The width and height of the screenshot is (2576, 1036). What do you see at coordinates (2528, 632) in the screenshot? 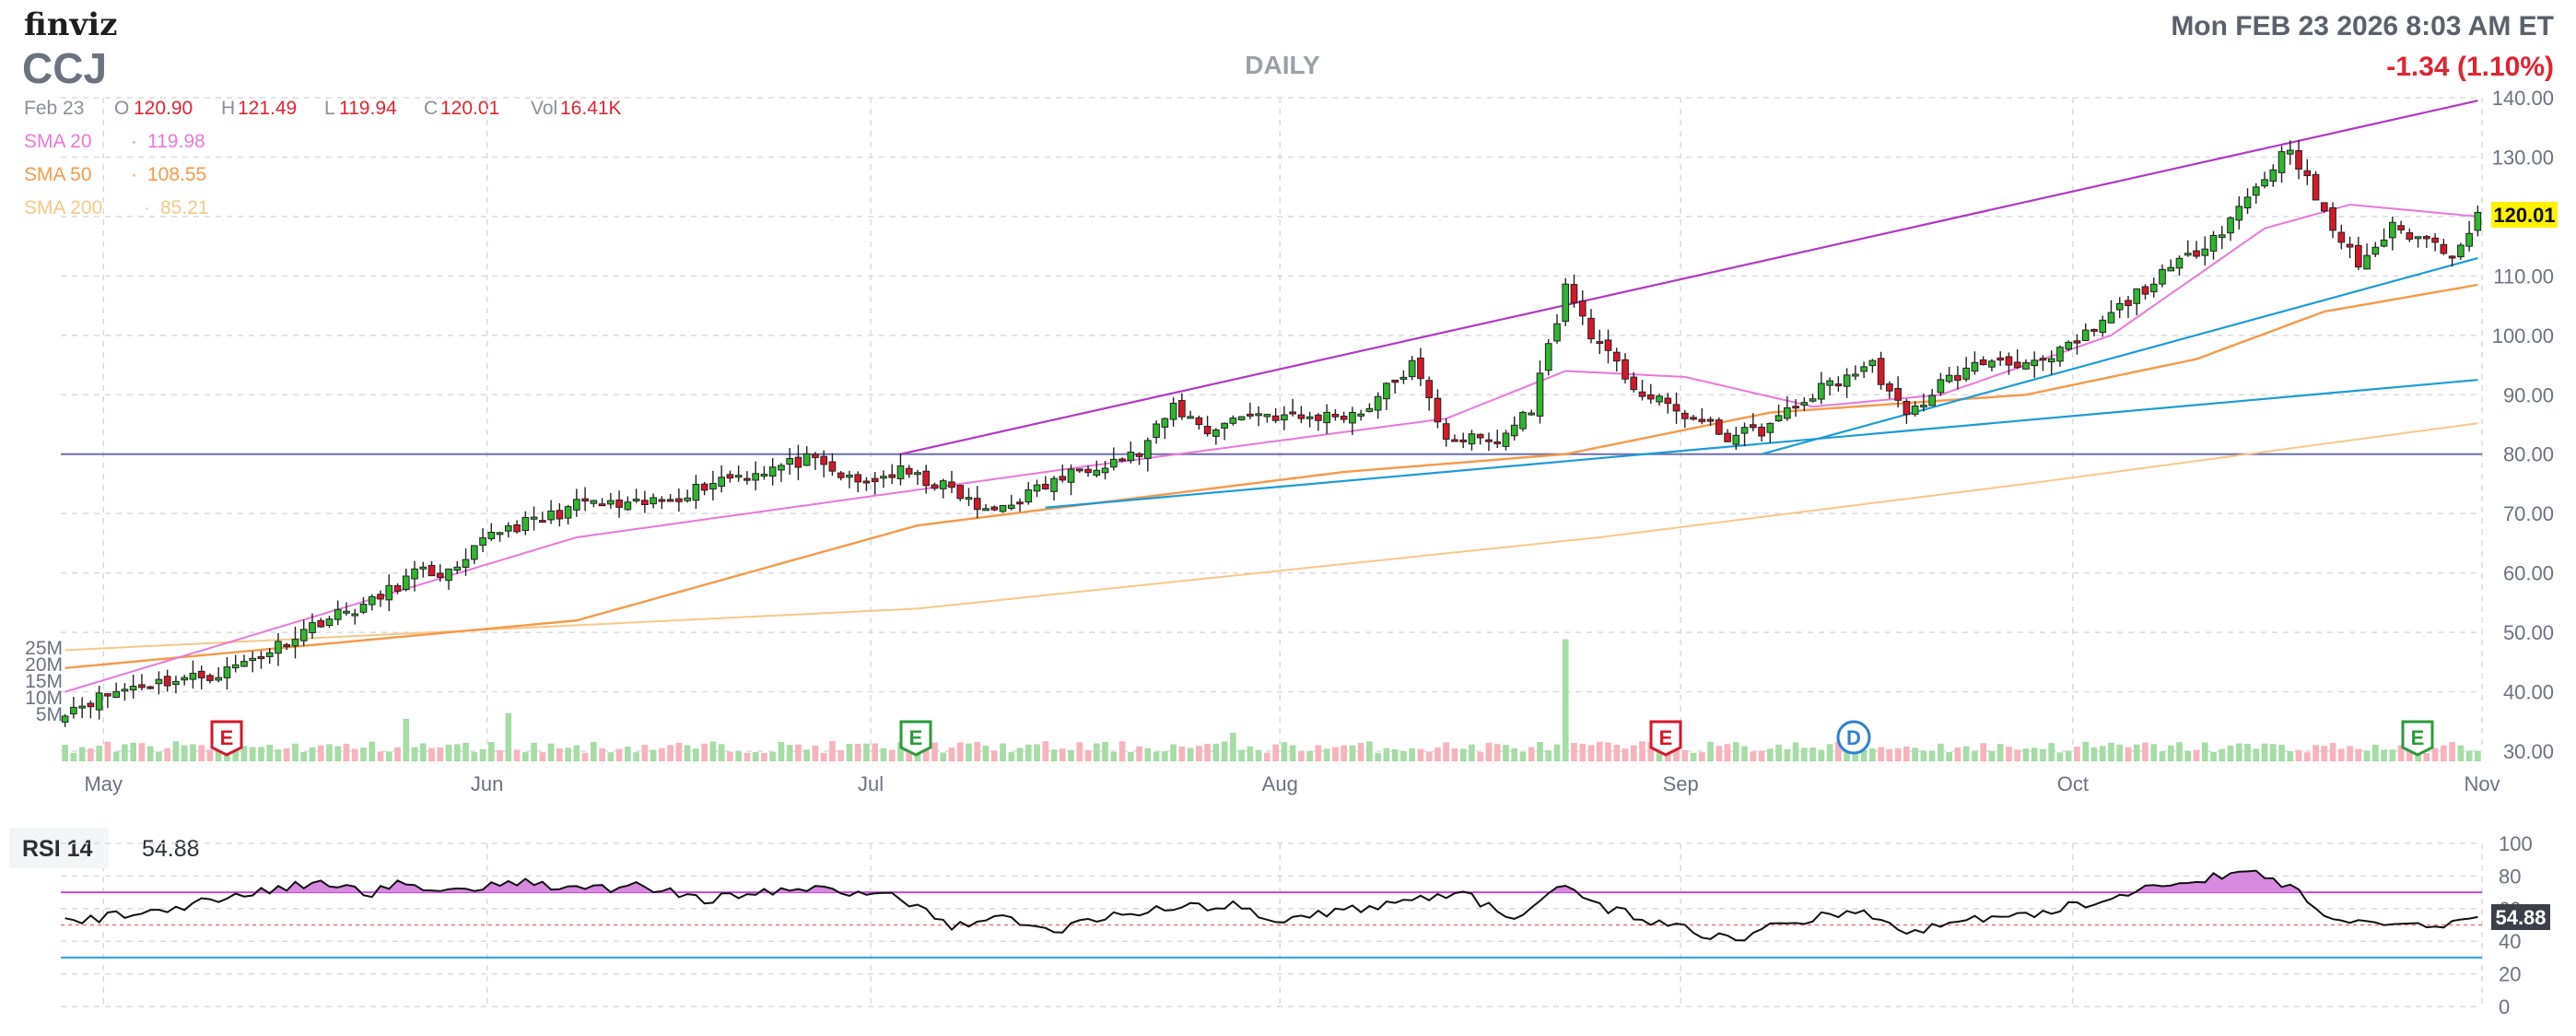
I see `price-tick: 50.00` at bounding box center [2528, 632].